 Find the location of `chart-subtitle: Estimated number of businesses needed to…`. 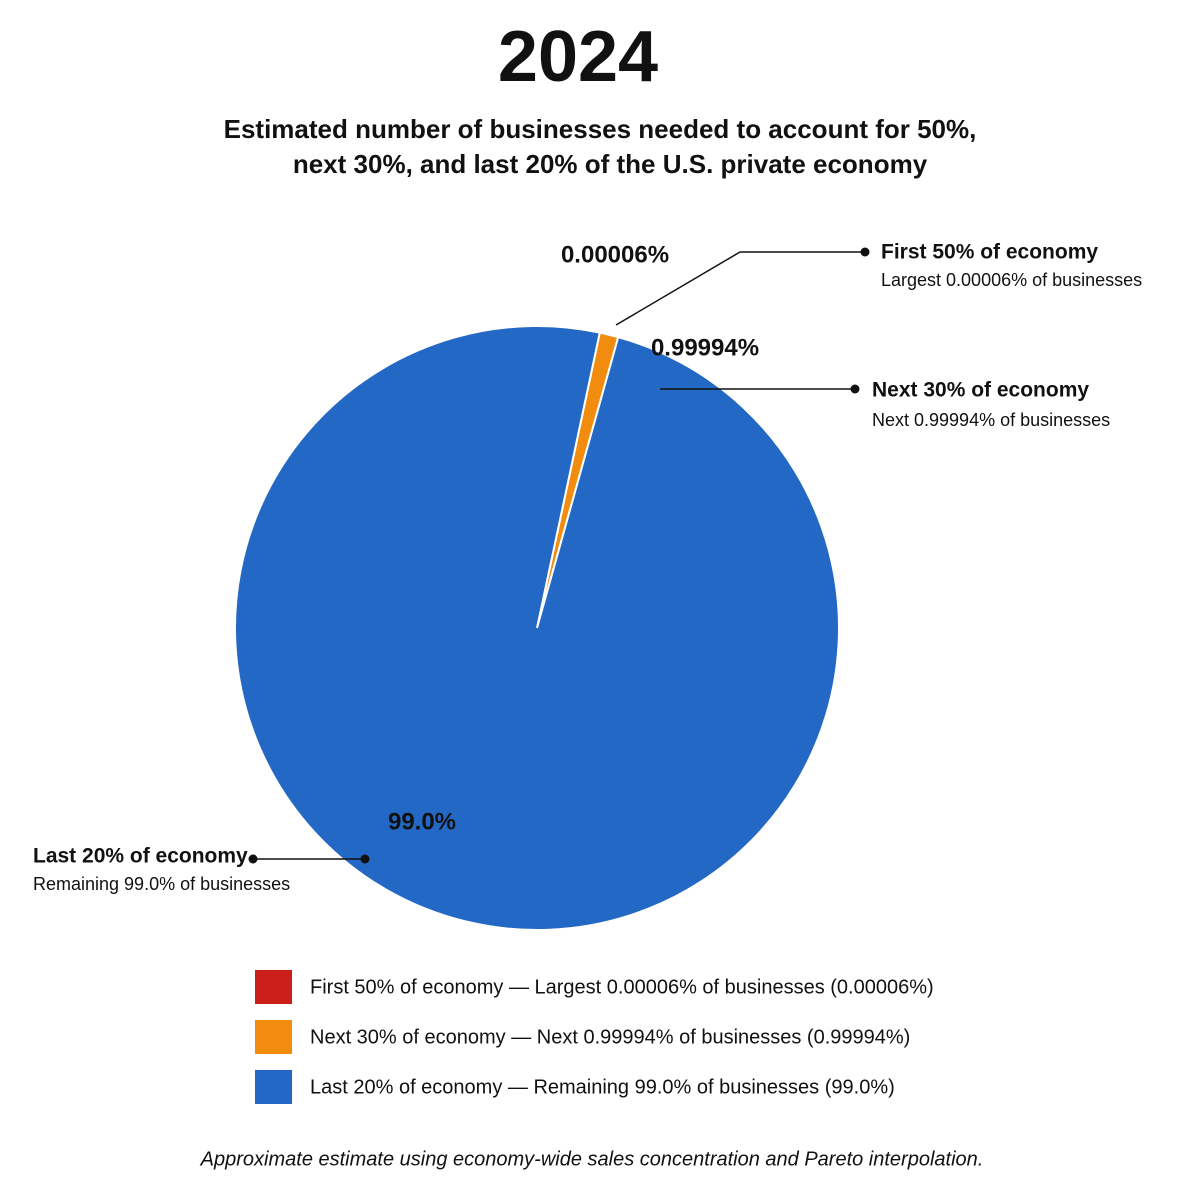

chart-subtitle: Estimated number of businesses needed to… is located at coordinates (600, 129).